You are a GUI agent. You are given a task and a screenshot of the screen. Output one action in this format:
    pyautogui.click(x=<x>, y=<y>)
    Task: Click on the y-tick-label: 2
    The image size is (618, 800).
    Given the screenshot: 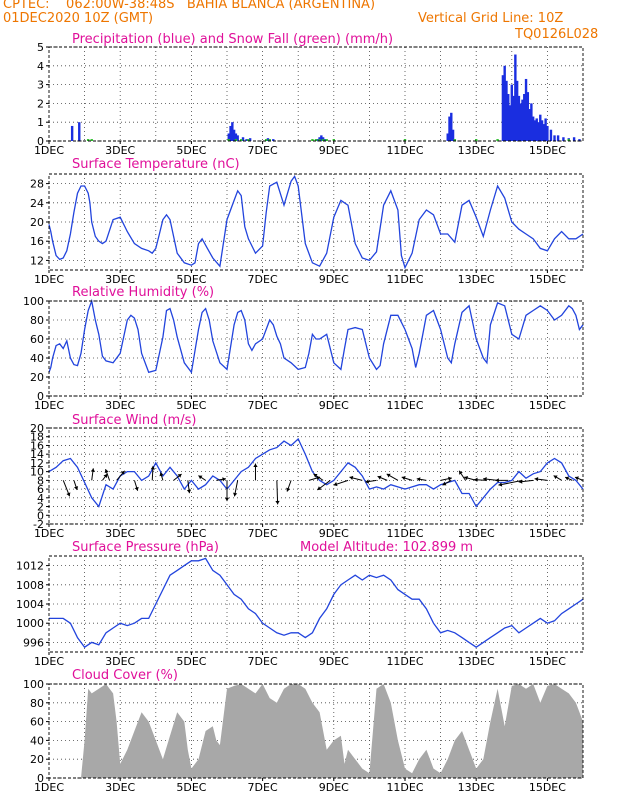 What is the action you would take?
    pyautogui.click(x=40, y=507)
    